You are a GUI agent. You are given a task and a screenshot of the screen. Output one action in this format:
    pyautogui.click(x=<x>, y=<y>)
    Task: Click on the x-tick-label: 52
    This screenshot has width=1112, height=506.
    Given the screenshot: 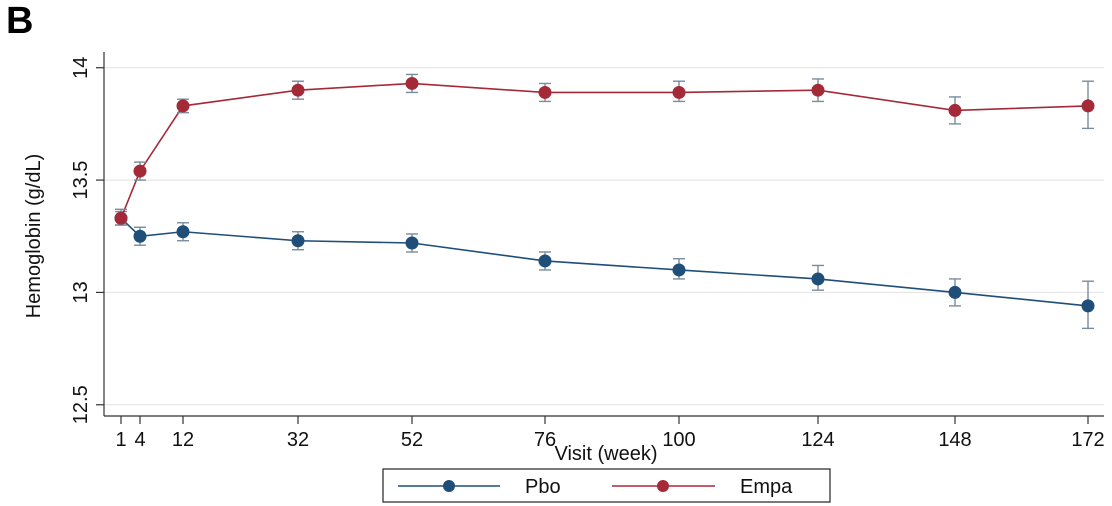 What is the action you would take?
    pyautogui.click(x=412, y=440)
    